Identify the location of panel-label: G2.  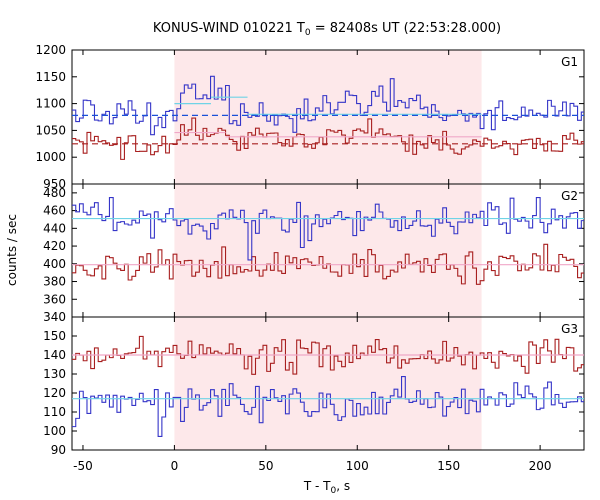
(569, 196).